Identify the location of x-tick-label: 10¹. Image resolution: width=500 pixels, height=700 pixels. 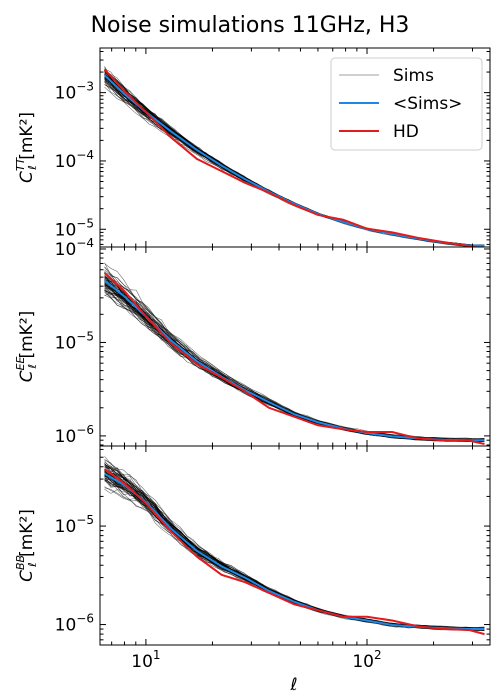
(145, 660).